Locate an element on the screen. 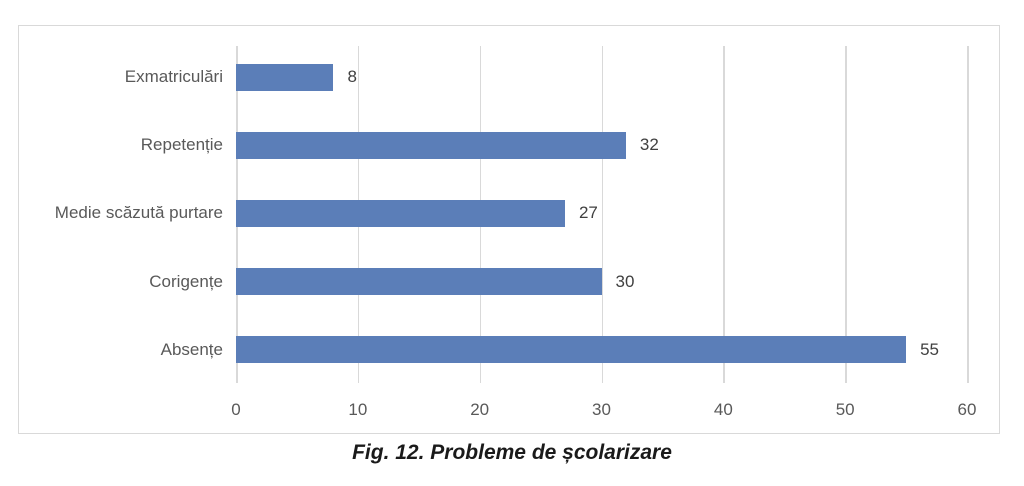 This screenshot has height=486, width=1024. x-tick-label-40: 40 is located at coordinates (723, 409).